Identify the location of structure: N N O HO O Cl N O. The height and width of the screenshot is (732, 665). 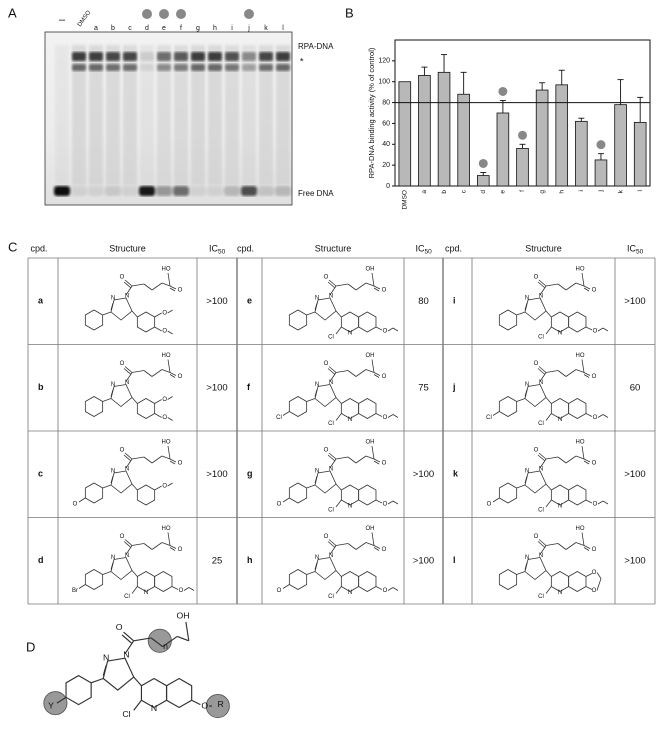
(553, 304).